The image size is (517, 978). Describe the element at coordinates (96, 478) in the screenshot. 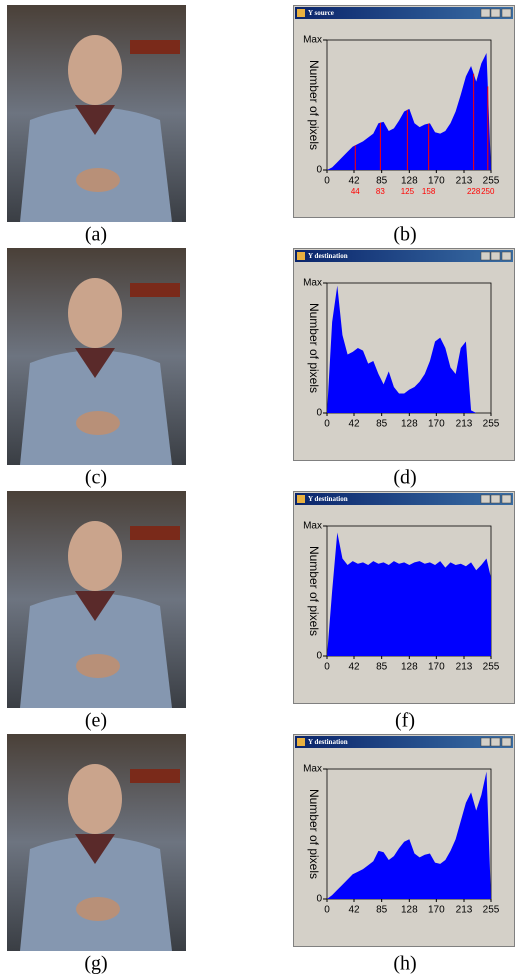

I see `caption: (c)` at that location.